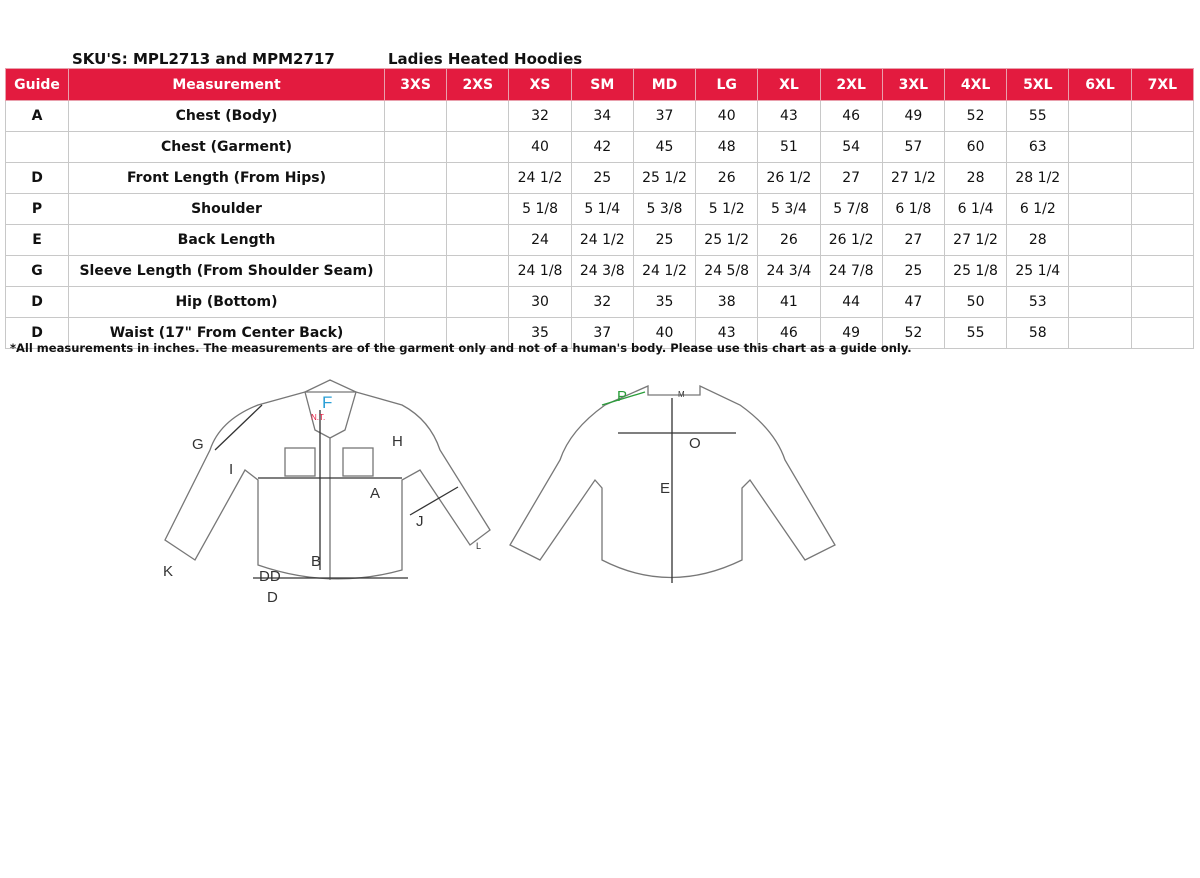  What do you see at coordinates (1038, 116) in the screenshot?
I see `table-cell: 55` at bounding box center [1038, 116].